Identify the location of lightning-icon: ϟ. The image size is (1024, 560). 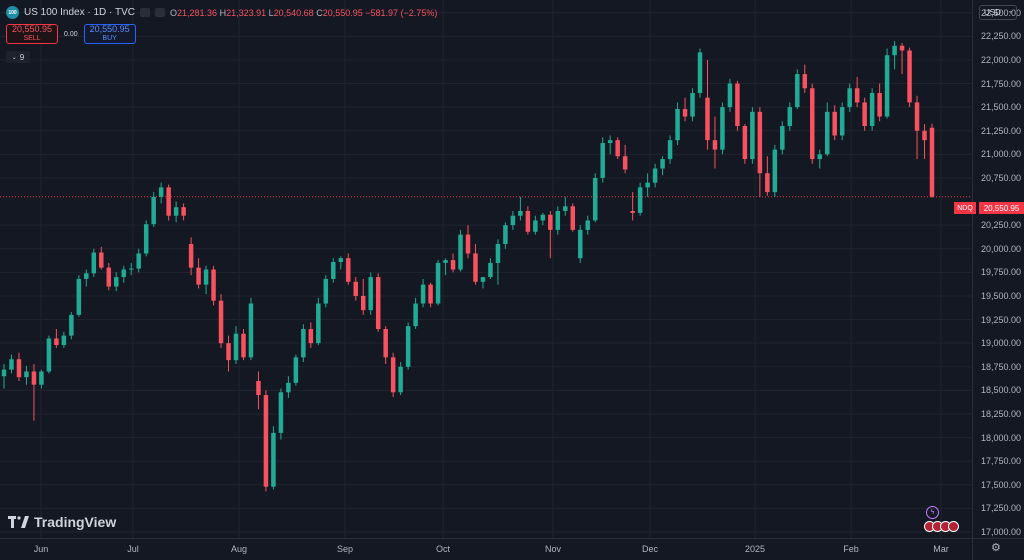
(932, 512).